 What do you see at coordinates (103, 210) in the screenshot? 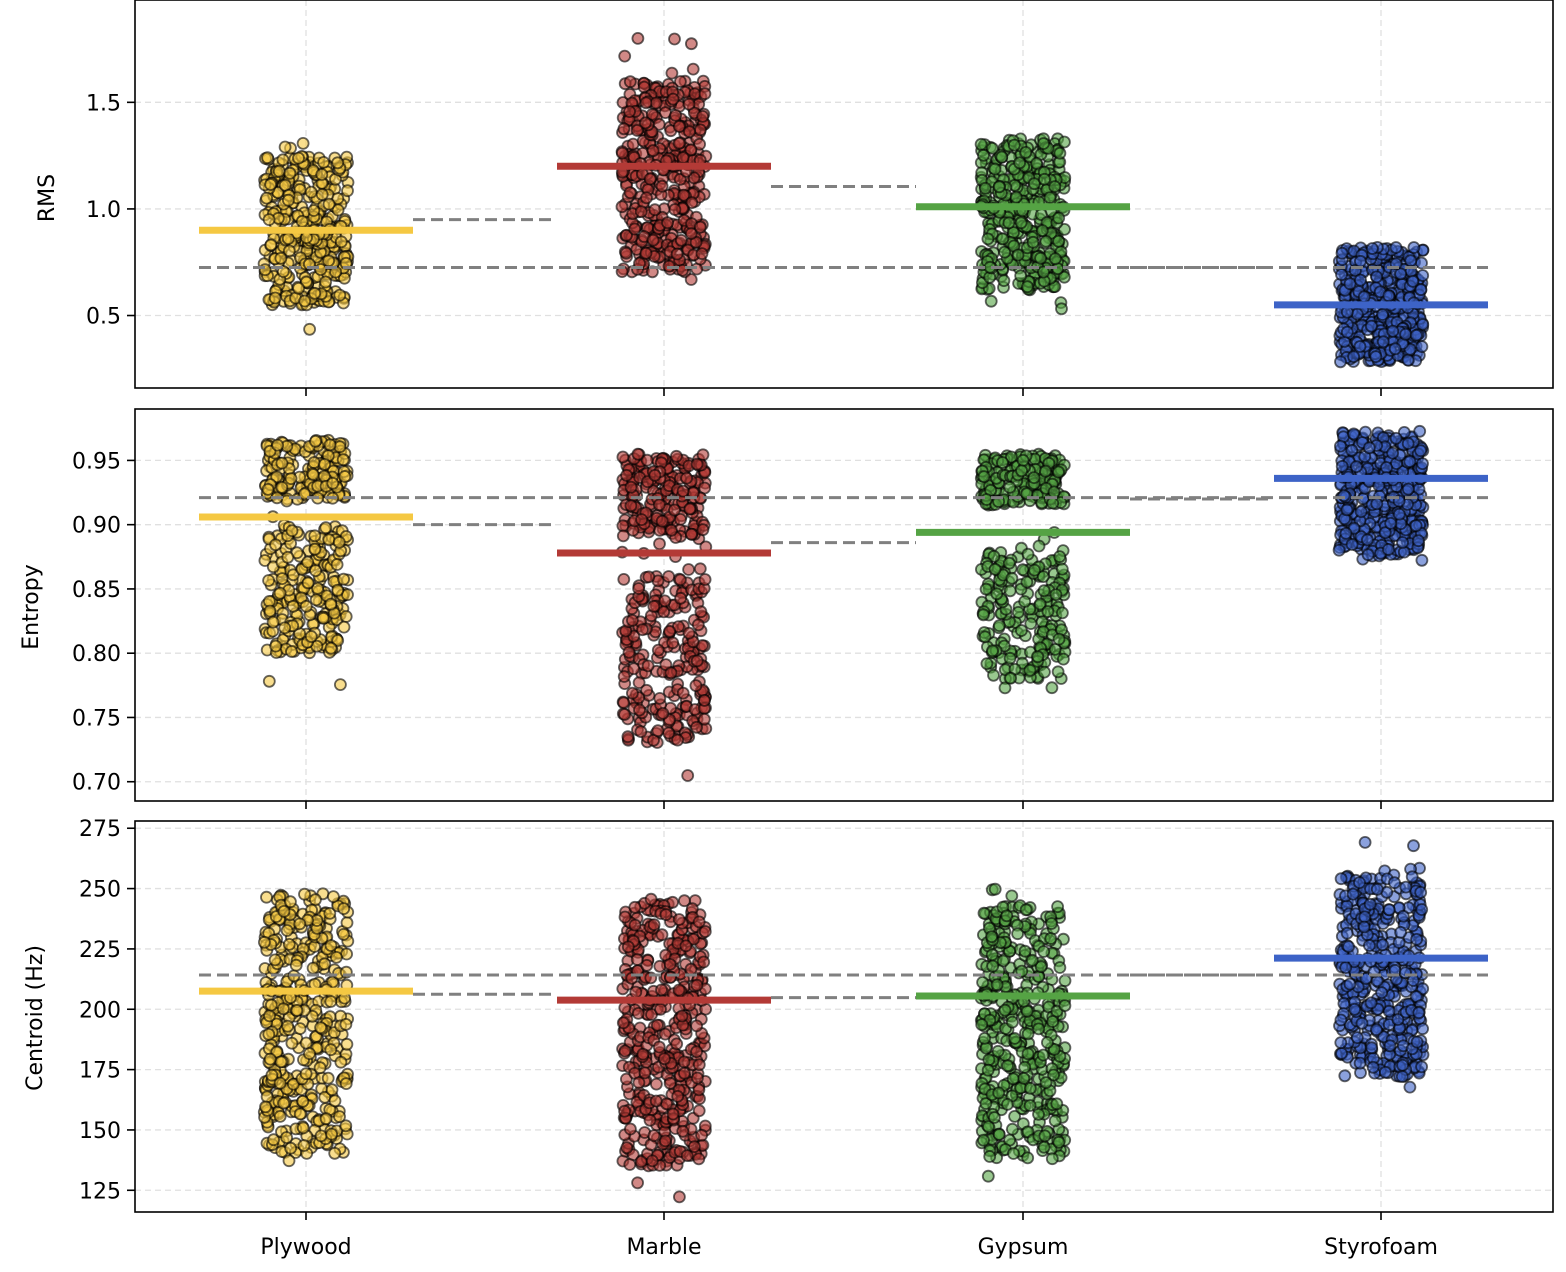
I see `y-tick-label: 1.0` at bounding box center [103, 210].